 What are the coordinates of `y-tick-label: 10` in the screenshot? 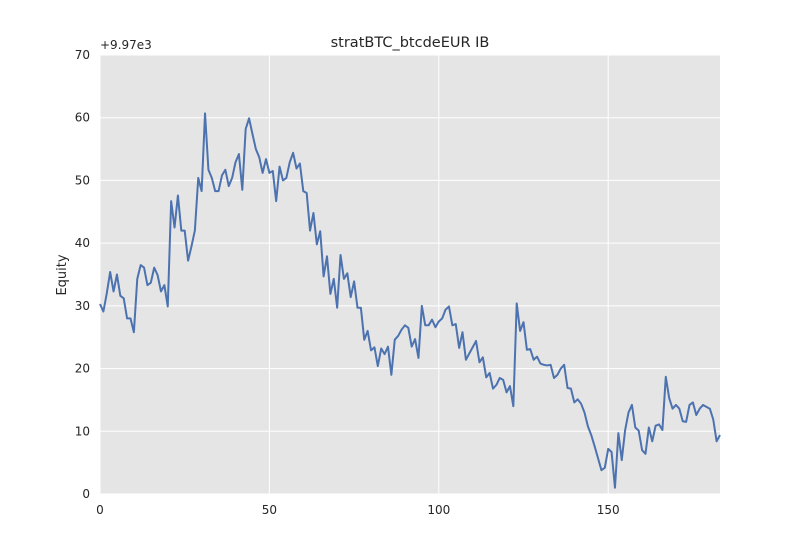 It's located at (82, 431).